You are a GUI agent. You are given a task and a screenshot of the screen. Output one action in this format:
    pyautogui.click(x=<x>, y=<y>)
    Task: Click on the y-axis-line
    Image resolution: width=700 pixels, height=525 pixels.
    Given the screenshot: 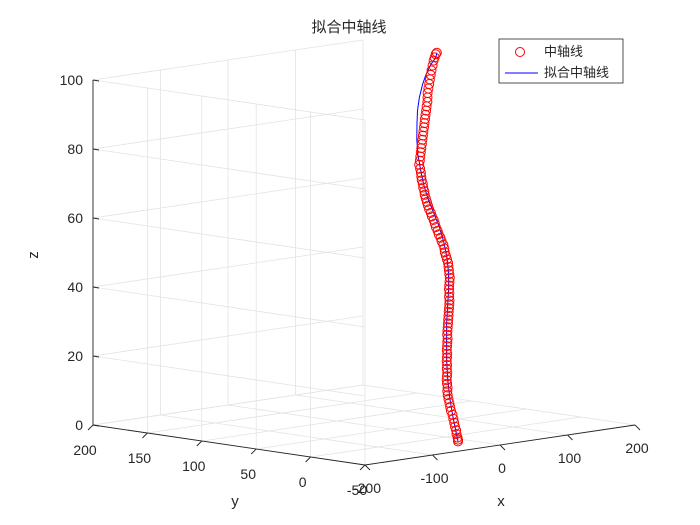 What is the action you would take?
    pyautogui.click(x=229, y=445)
    